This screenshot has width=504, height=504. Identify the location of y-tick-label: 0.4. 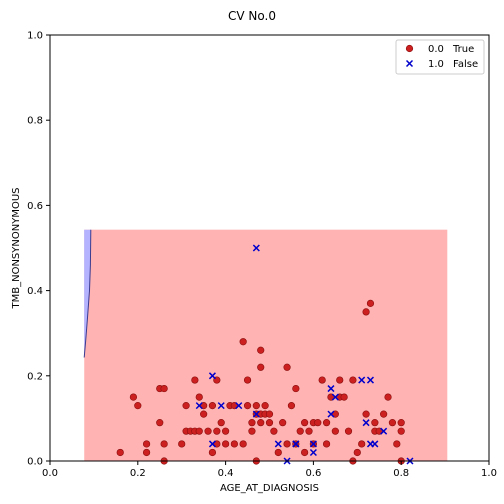
(35, 291).